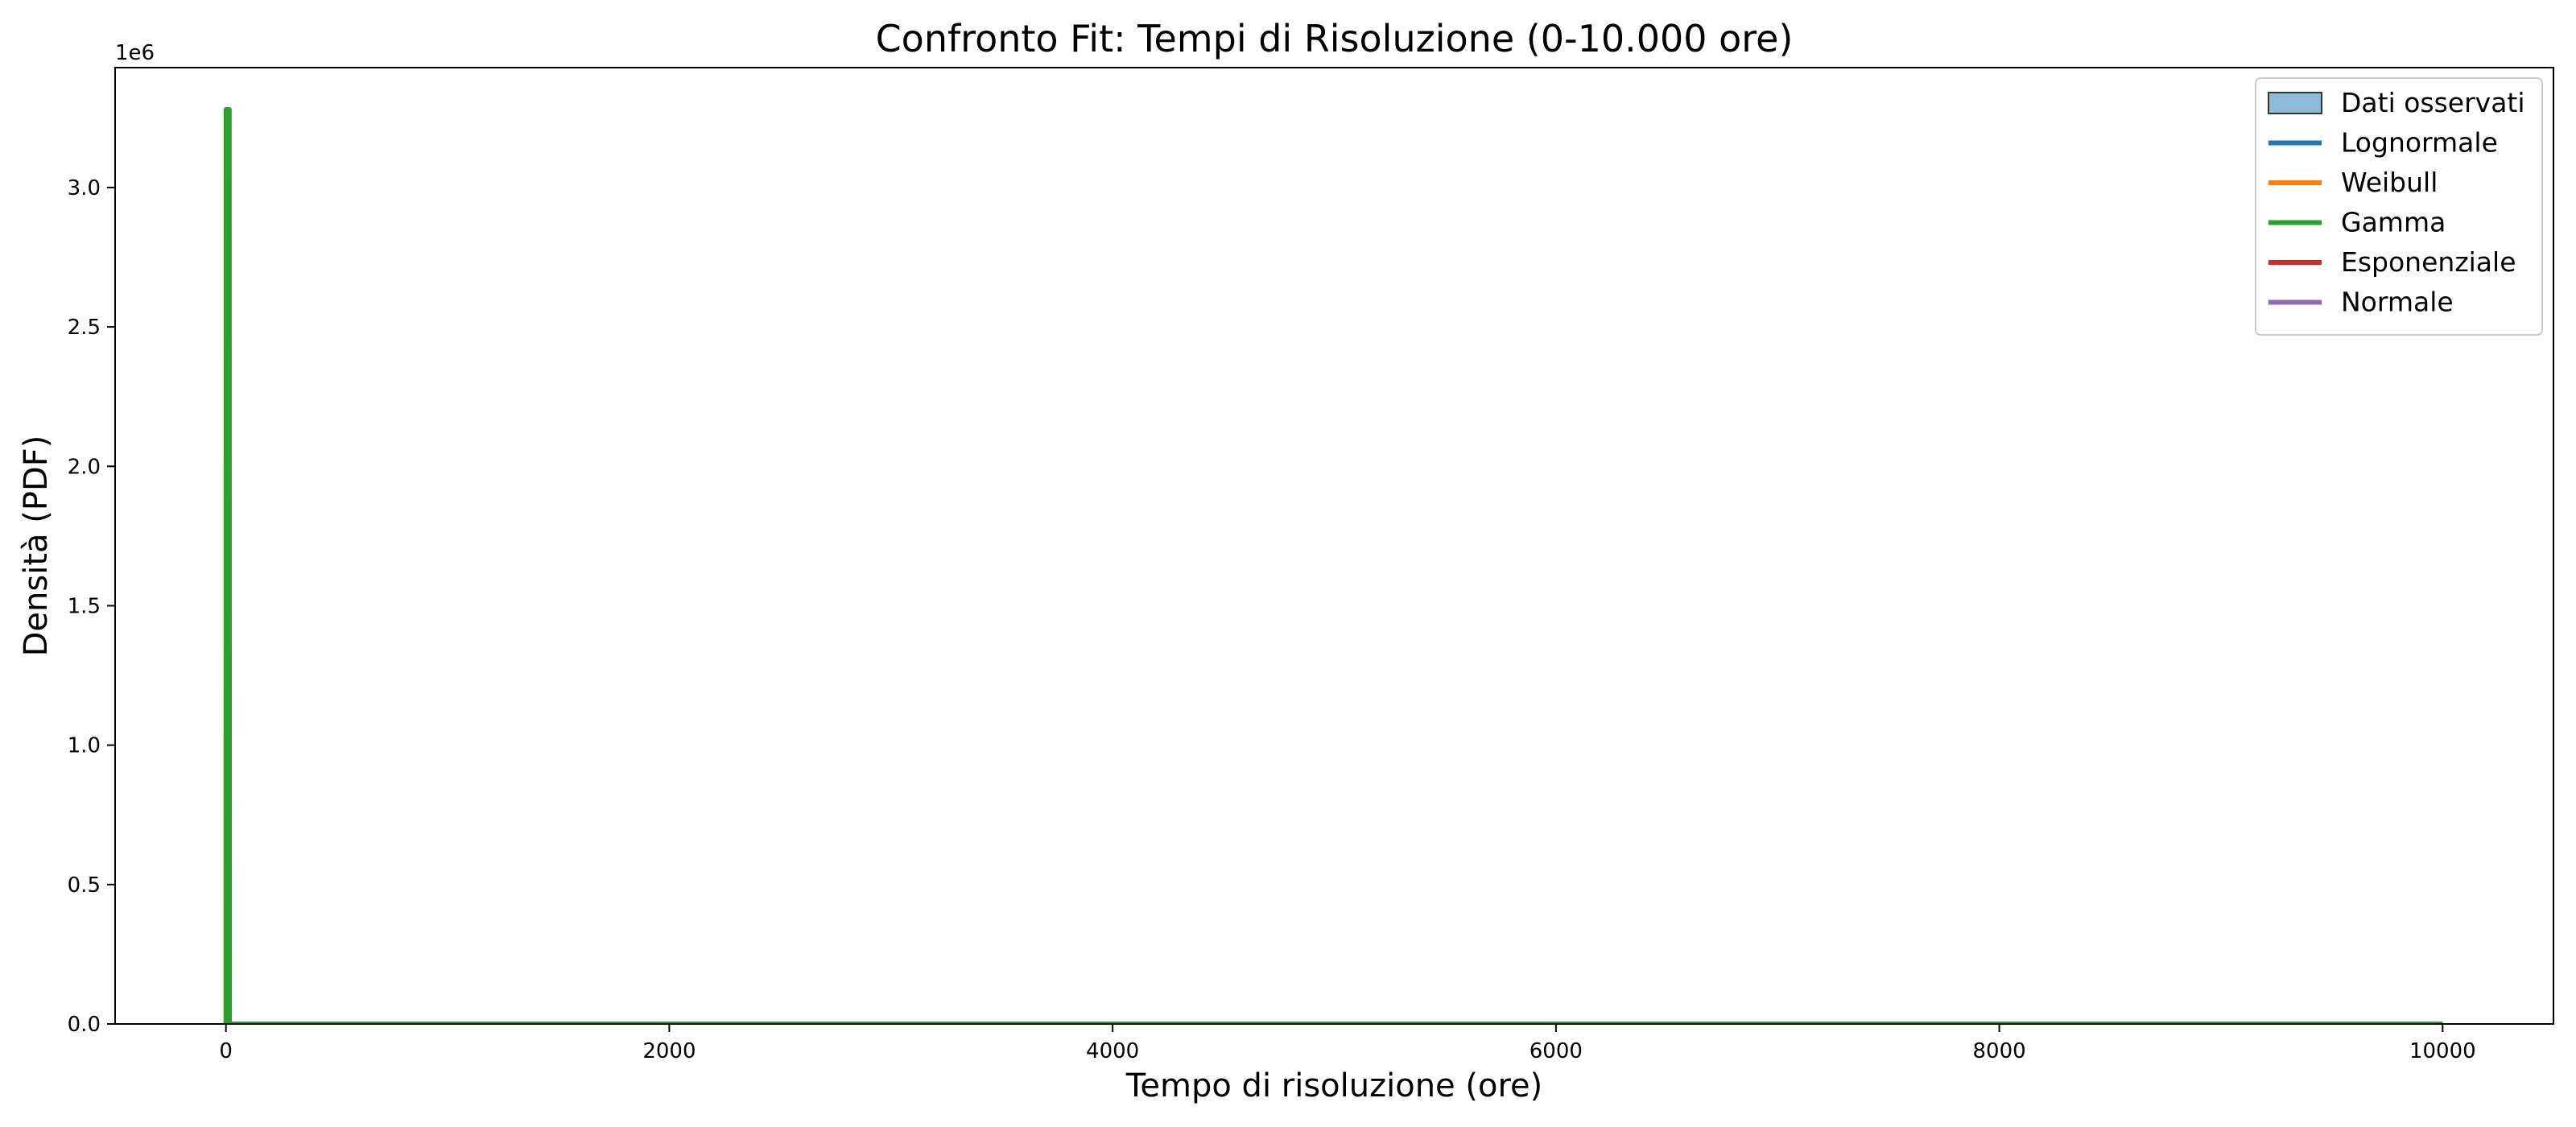 The width and height of the screenshot is (2576, 1127). What do you see at coordinates (1999, 1051) in the screenshot?
I see `x-tick-label: 8000` at bounding box center [1999, 1051].